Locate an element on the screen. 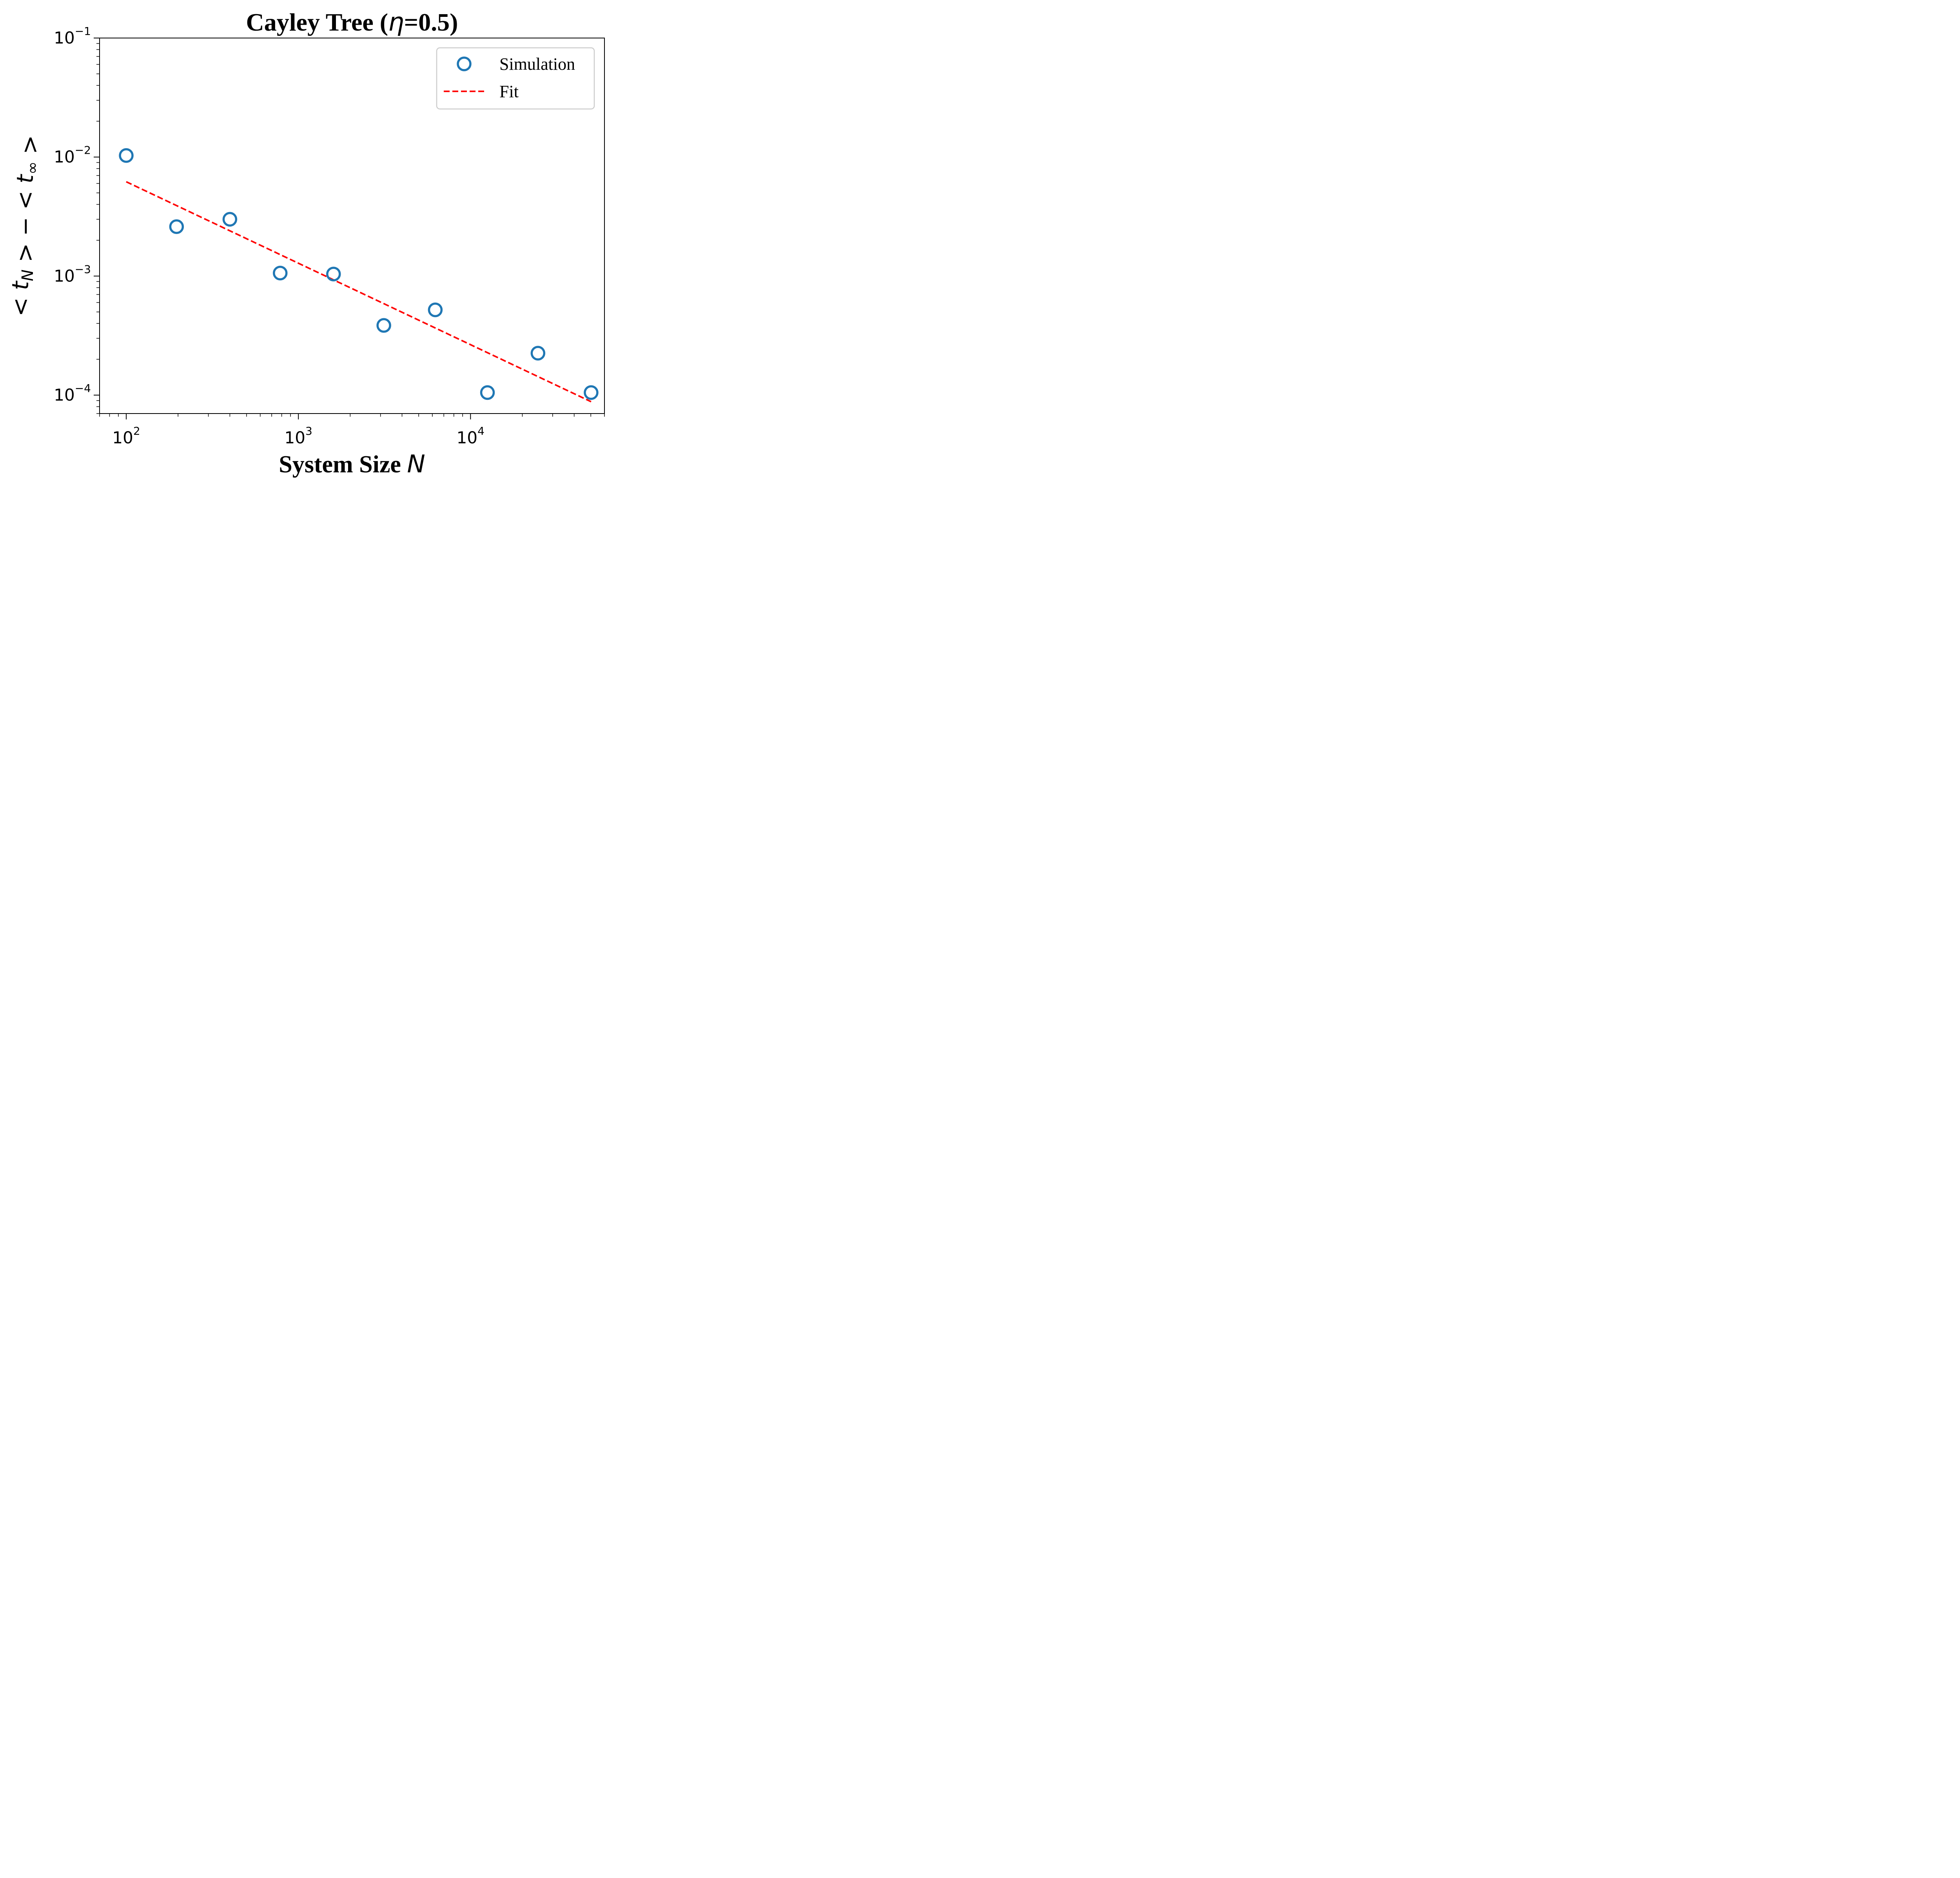 The width and height of the screenshot is (1960, 1878). fit-series is located at coordinates (359, 292).